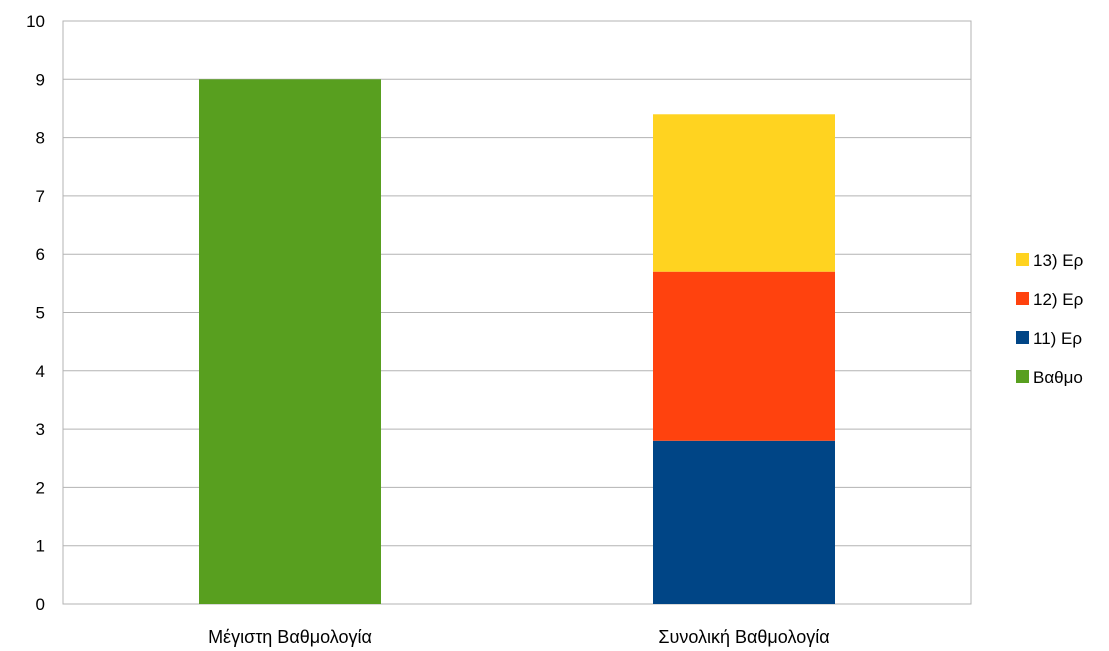 This screenshot has height=651, width=1109. Describe the element at coordinates (40, 196) in the screenshot. I see `y-tick-label: 7` at that location.